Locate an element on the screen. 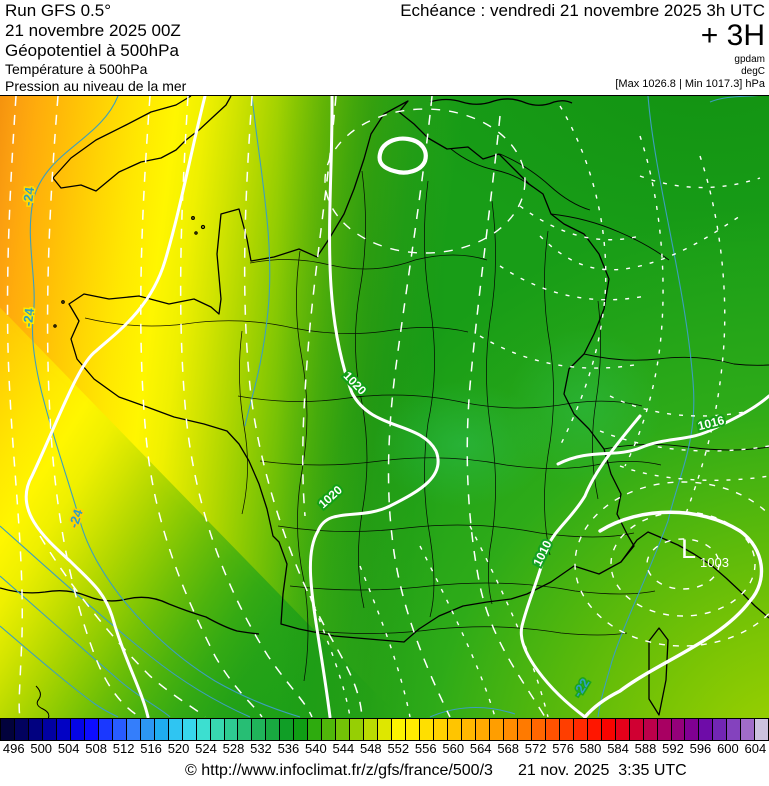 This screenshot has width=769, height=786. colorbar-label: 508 is located at coordinates (96, 748).